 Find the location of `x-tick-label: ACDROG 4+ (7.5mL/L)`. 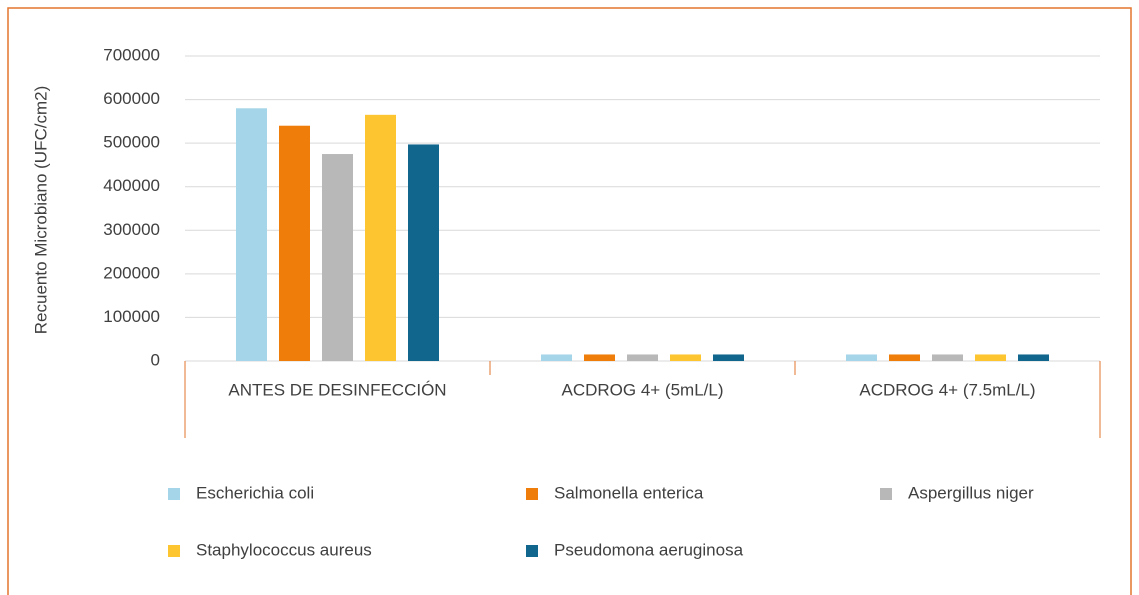

x-tick-label: ACDROG 4+ (7.5mL/L) is located at coordinates (947, 389).